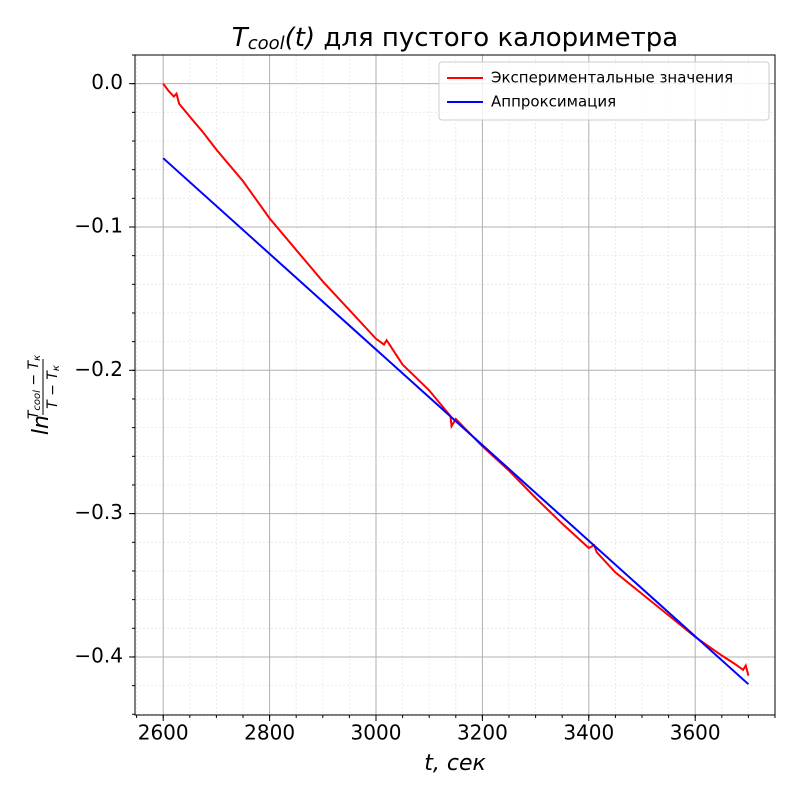 The image size is (800, 800). Describe the element at coordinates (300, 38) in the screenshot. I see `title-part: (t)` at that location.